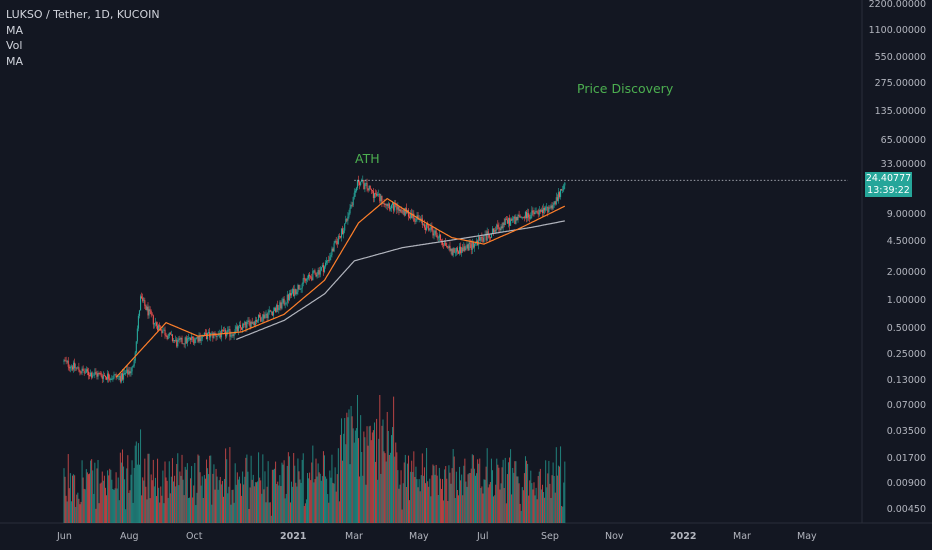 Image resolution: width=932 pixels, height=550 pixels. I want to click on last-price-badge: 24.40777 13:39:22, so click(888, 184).